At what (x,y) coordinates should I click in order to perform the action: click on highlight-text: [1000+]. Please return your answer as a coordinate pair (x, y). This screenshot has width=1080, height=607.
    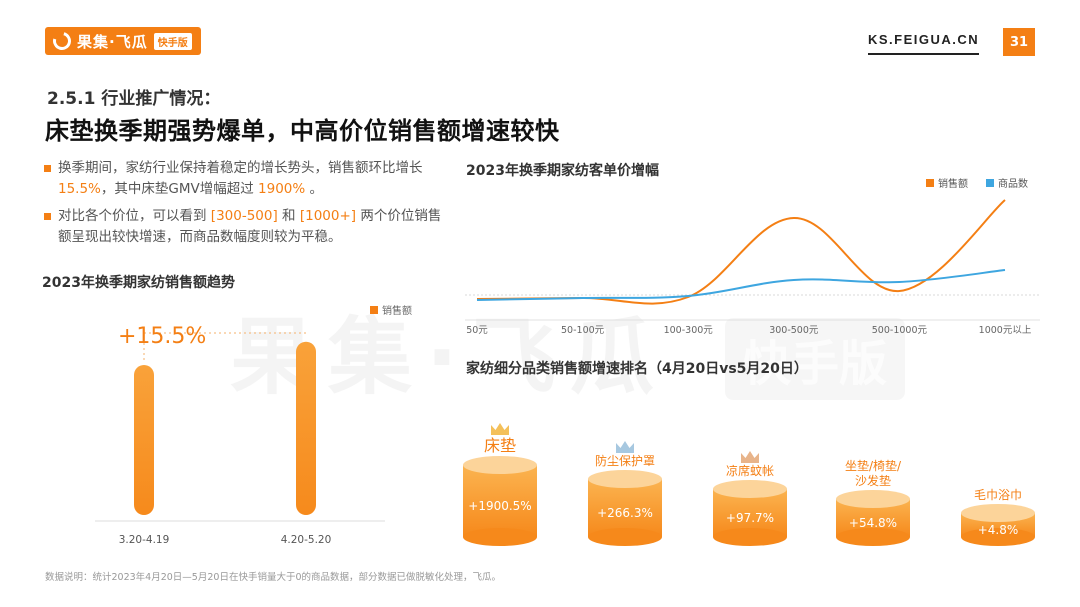
    Looking at the image, I should click on (328, 216).